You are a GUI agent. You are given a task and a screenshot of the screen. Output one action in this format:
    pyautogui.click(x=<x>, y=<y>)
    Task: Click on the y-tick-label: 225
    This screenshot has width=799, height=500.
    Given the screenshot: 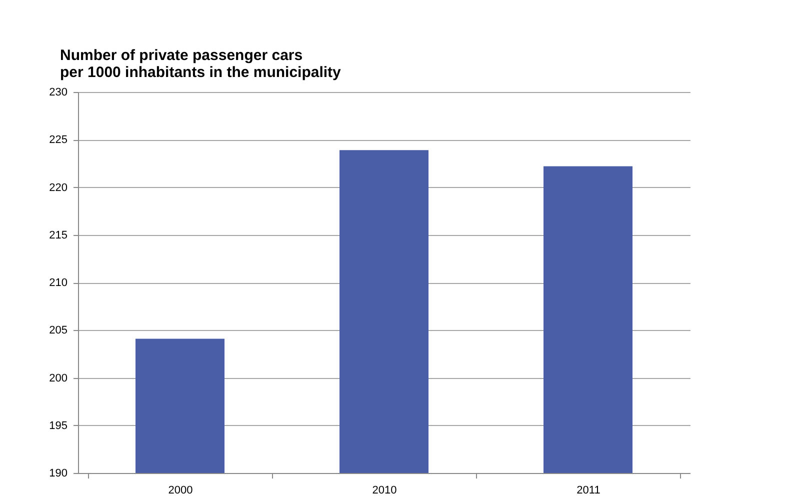 What is the action you would take?
    pyautogui.click(x=58, y=140)
    